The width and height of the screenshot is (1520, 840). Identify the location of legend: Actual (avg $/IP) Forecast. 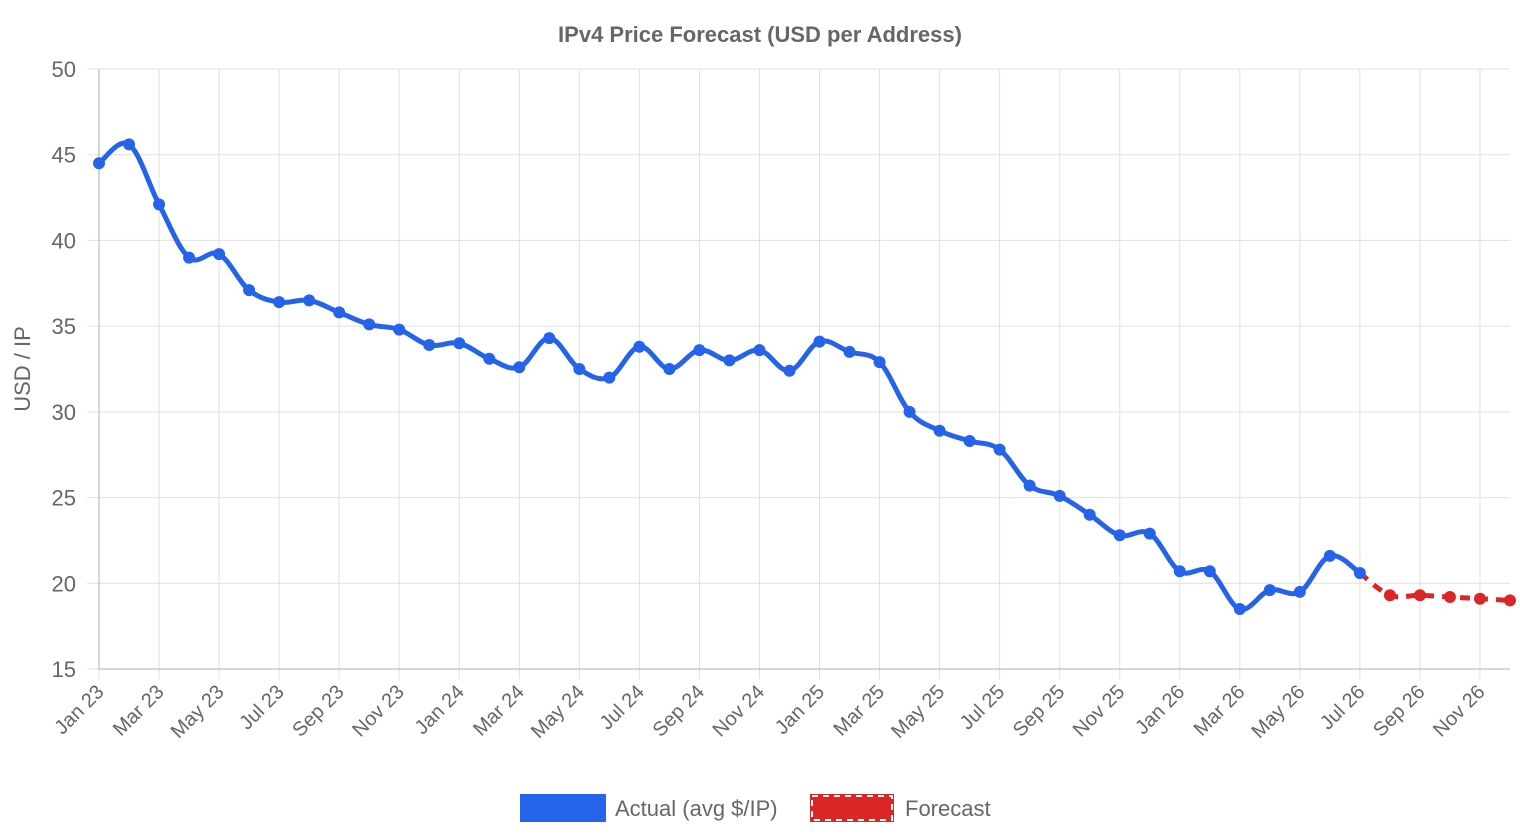
(755, 808).